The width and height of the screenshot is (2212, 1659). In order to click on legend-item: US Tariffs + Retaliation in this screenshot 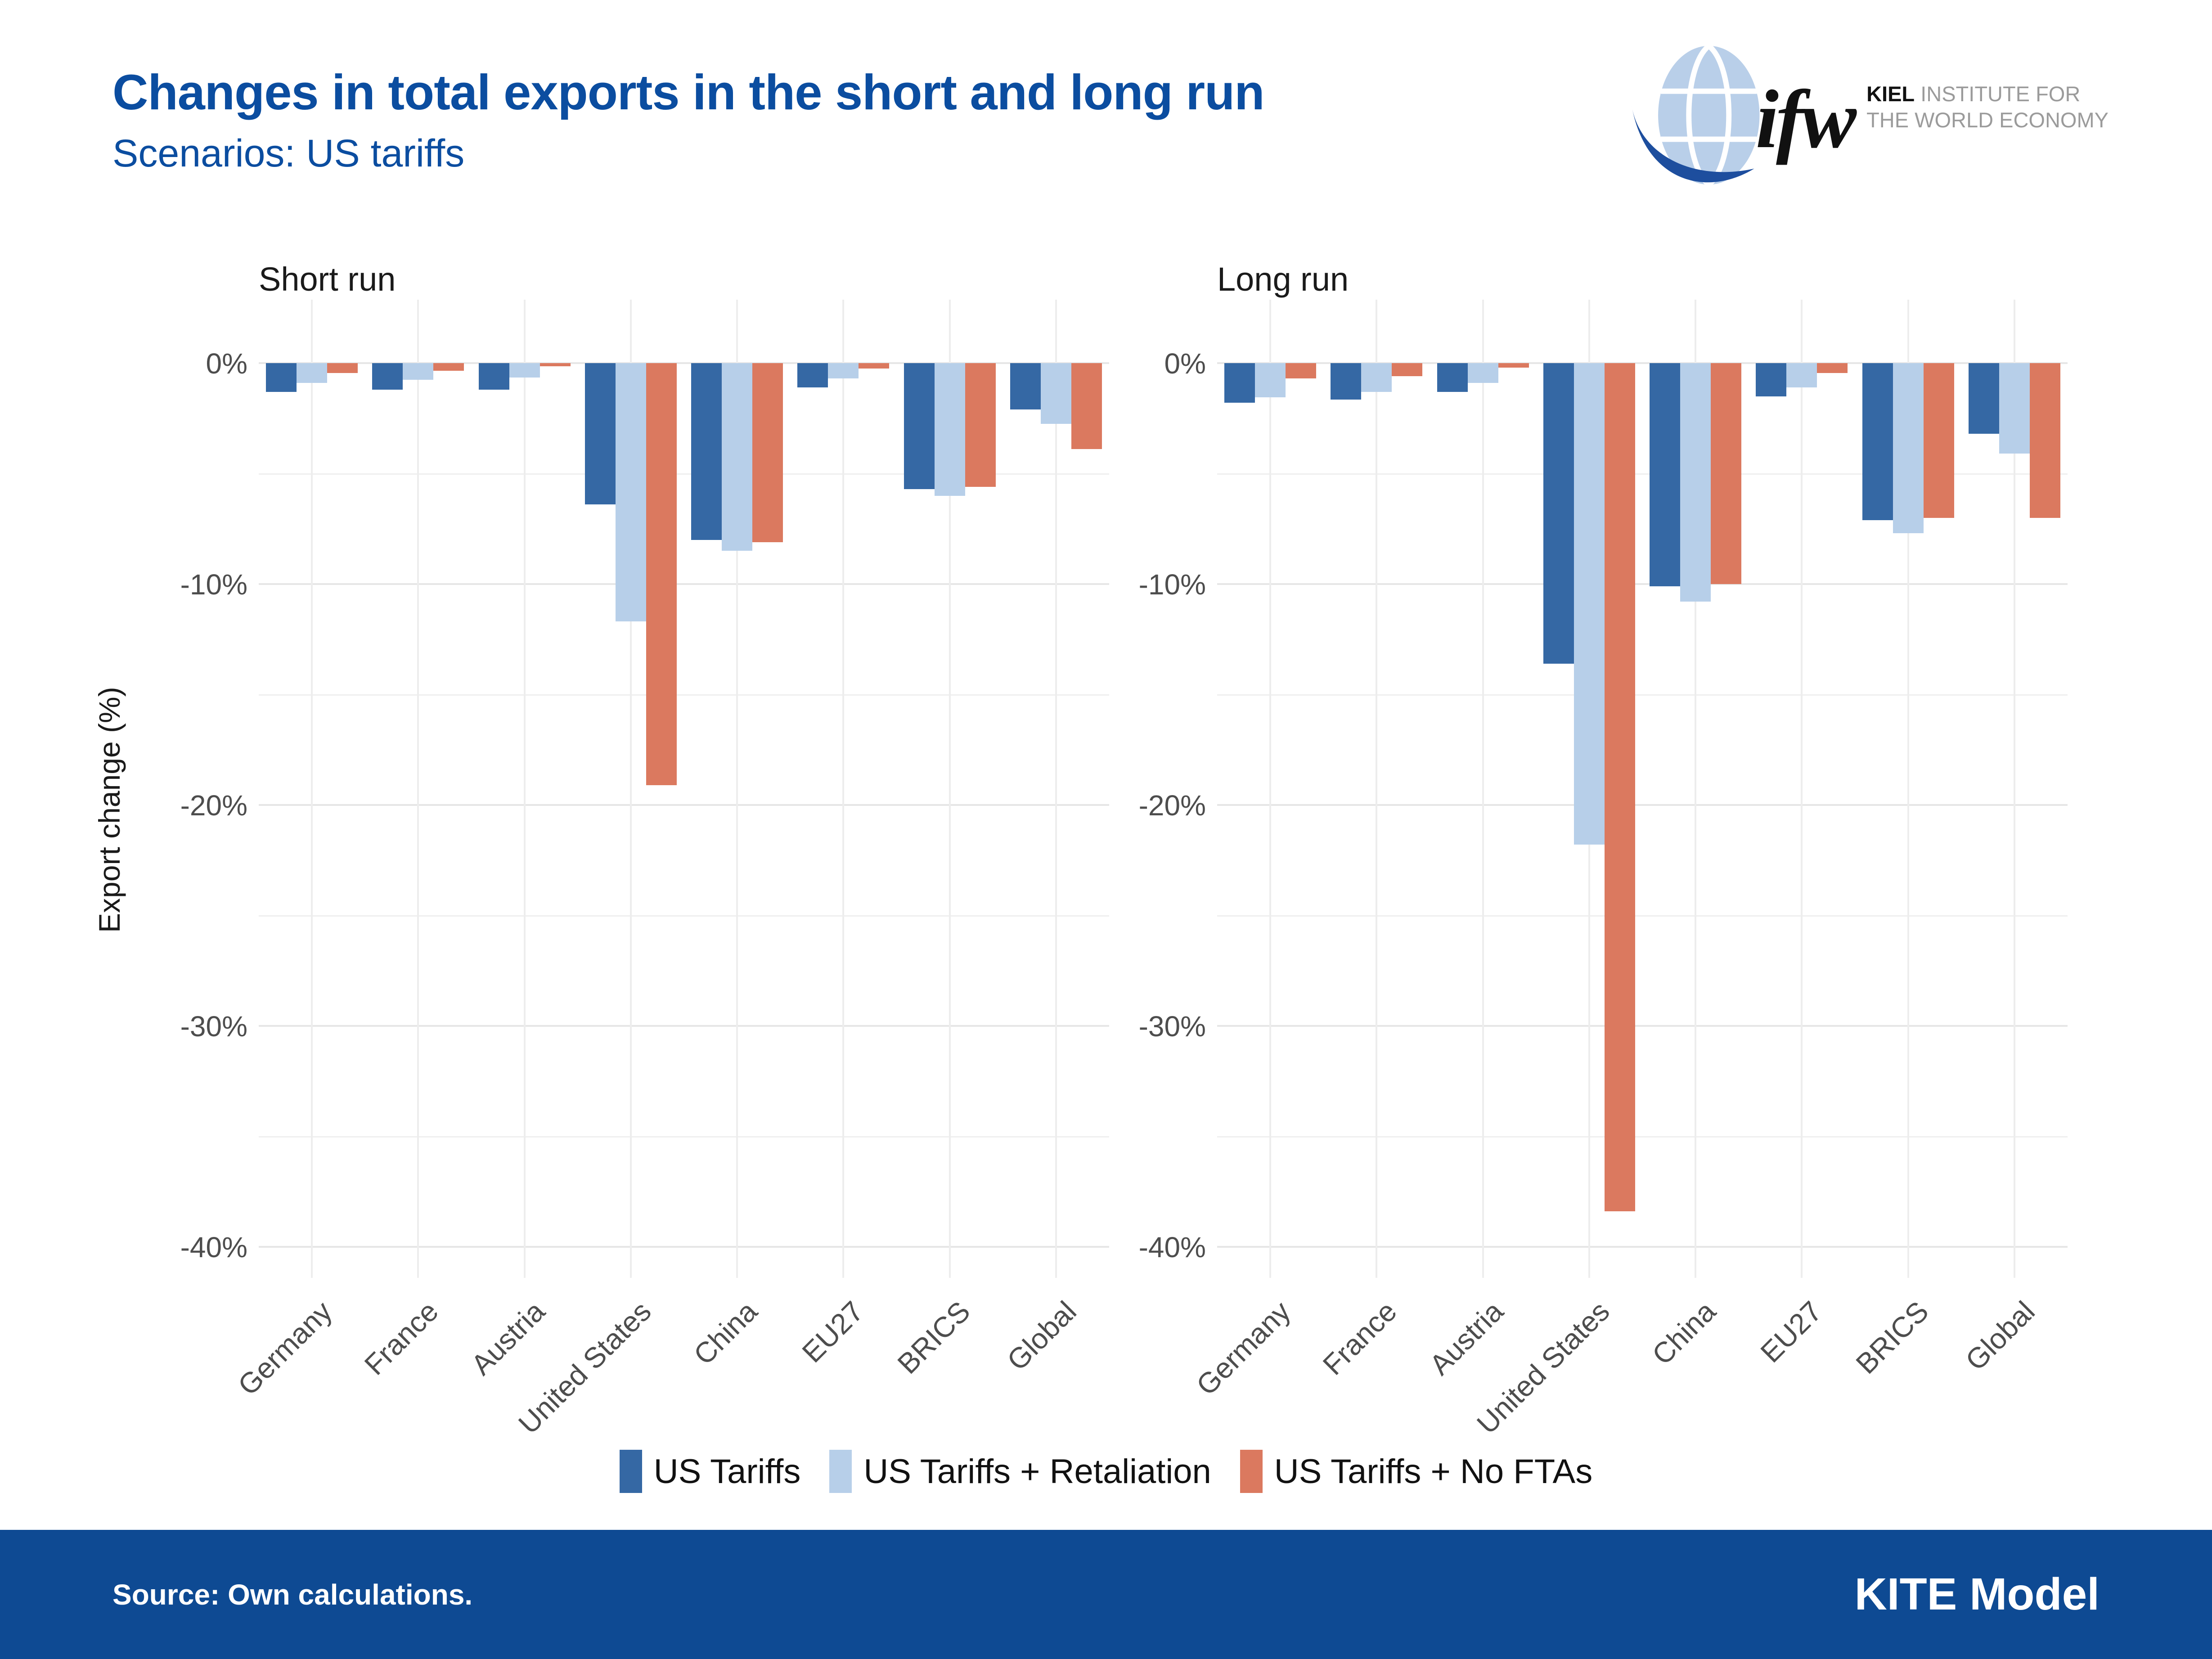, I will do `click(1020, 1471)`.